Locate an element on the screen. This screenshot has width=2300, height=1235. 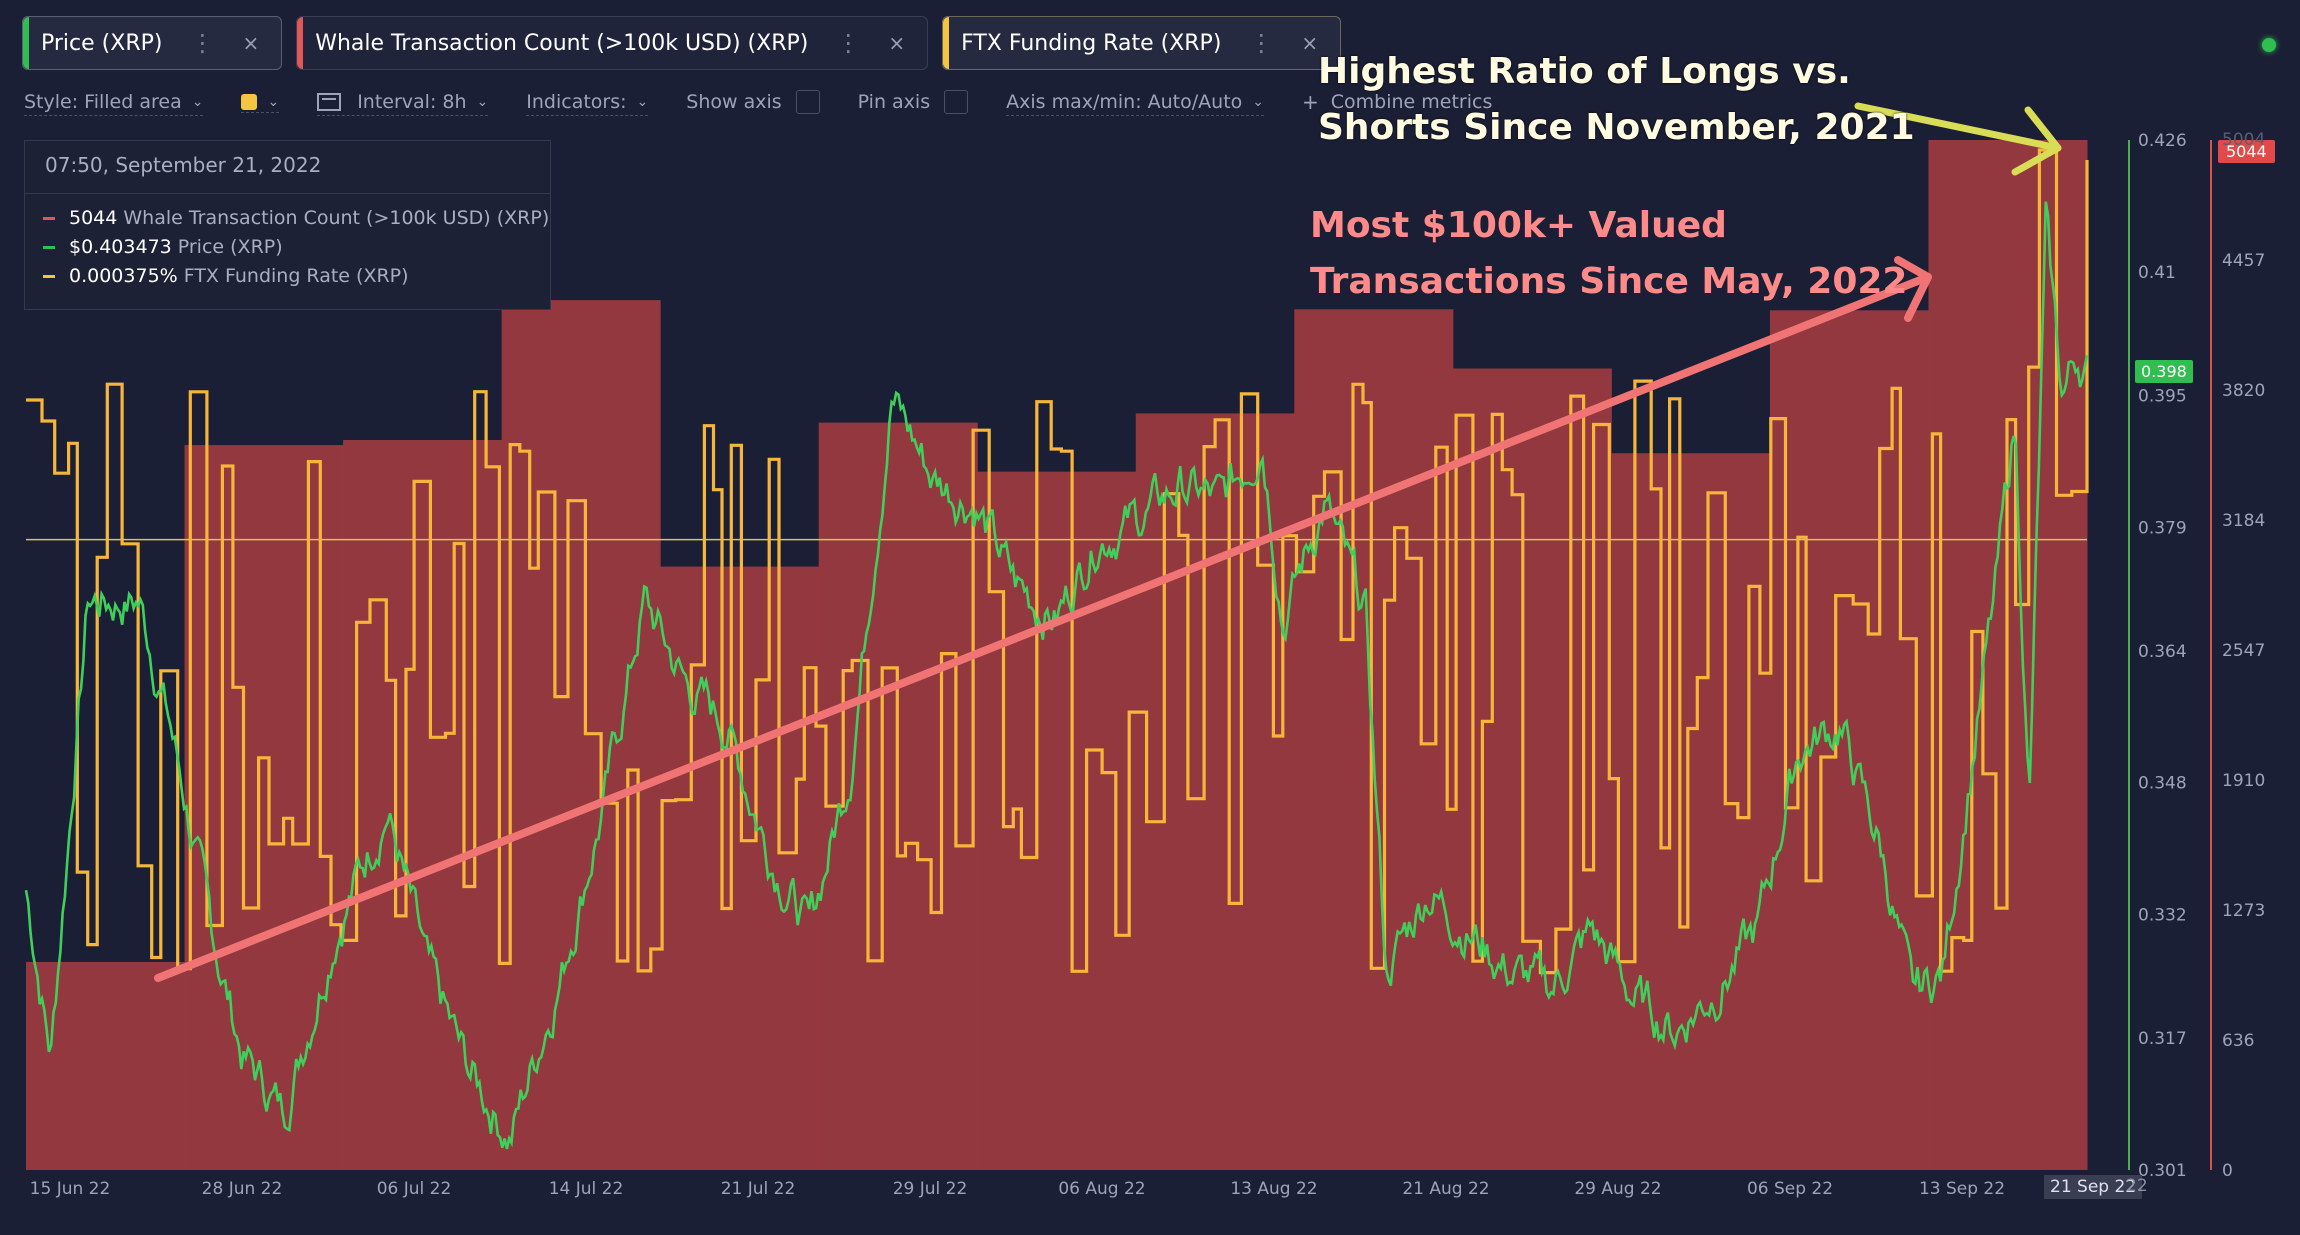
whale-tick-label: 4457 is located at coordinates (2243, 261).